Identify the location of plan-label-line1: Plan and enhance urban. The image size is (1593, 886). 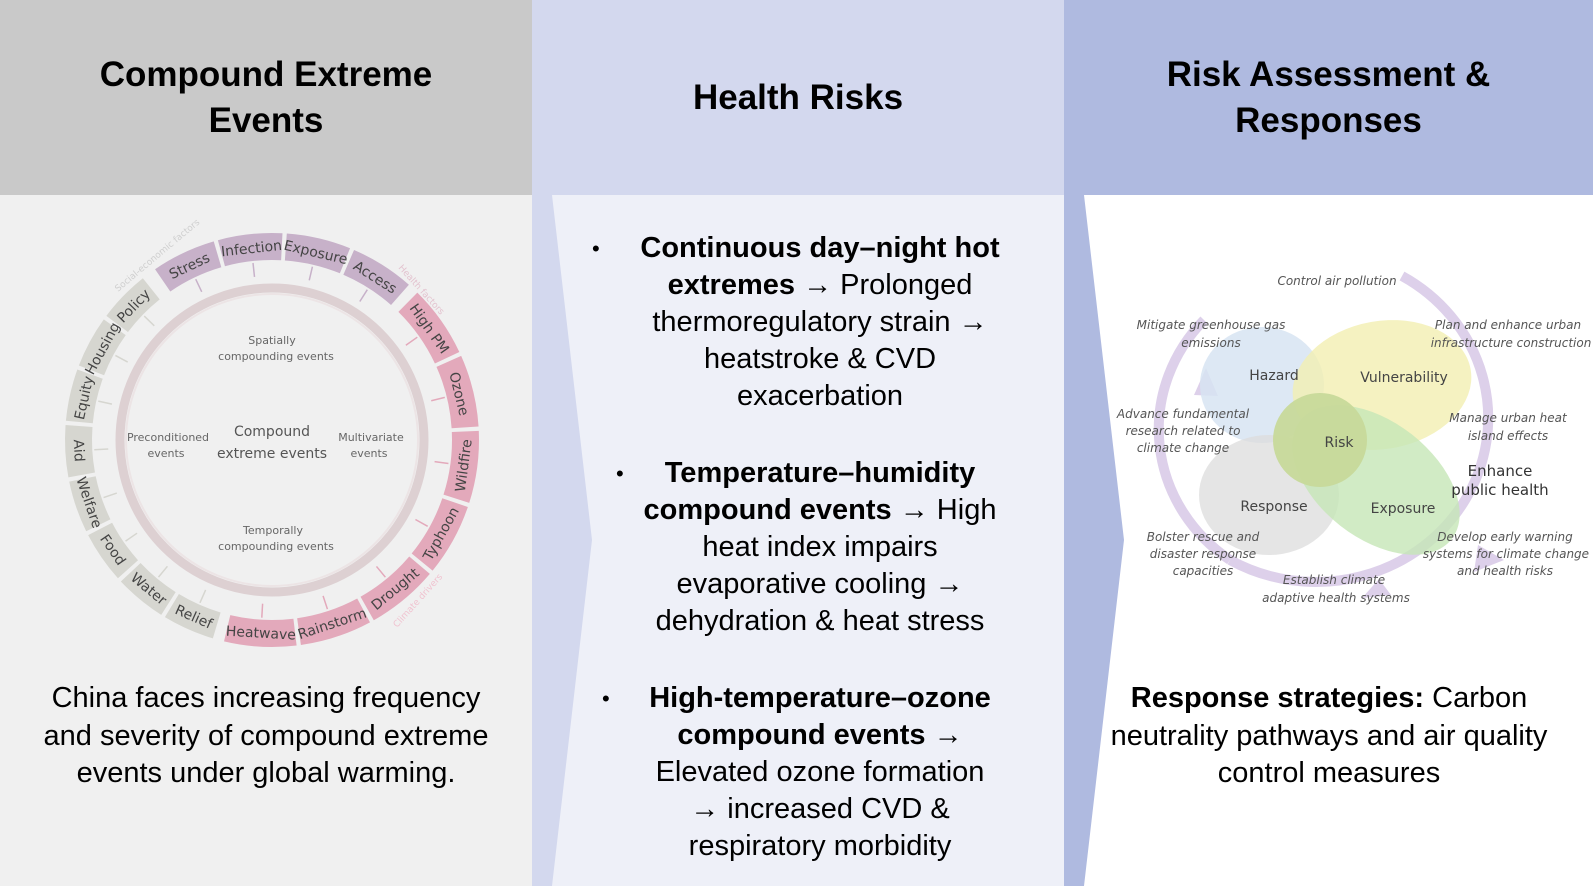
(1508, 325).